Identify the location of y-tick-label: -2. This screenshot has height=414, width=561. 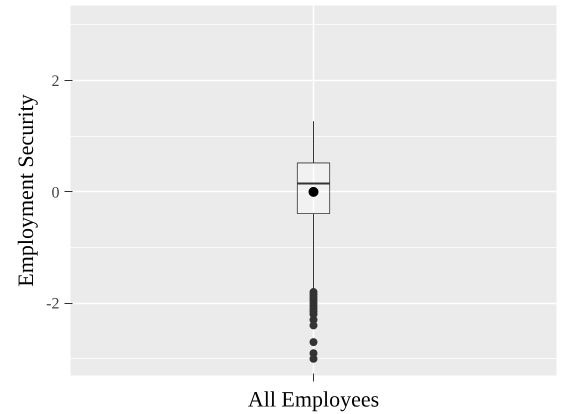
(53, 304).